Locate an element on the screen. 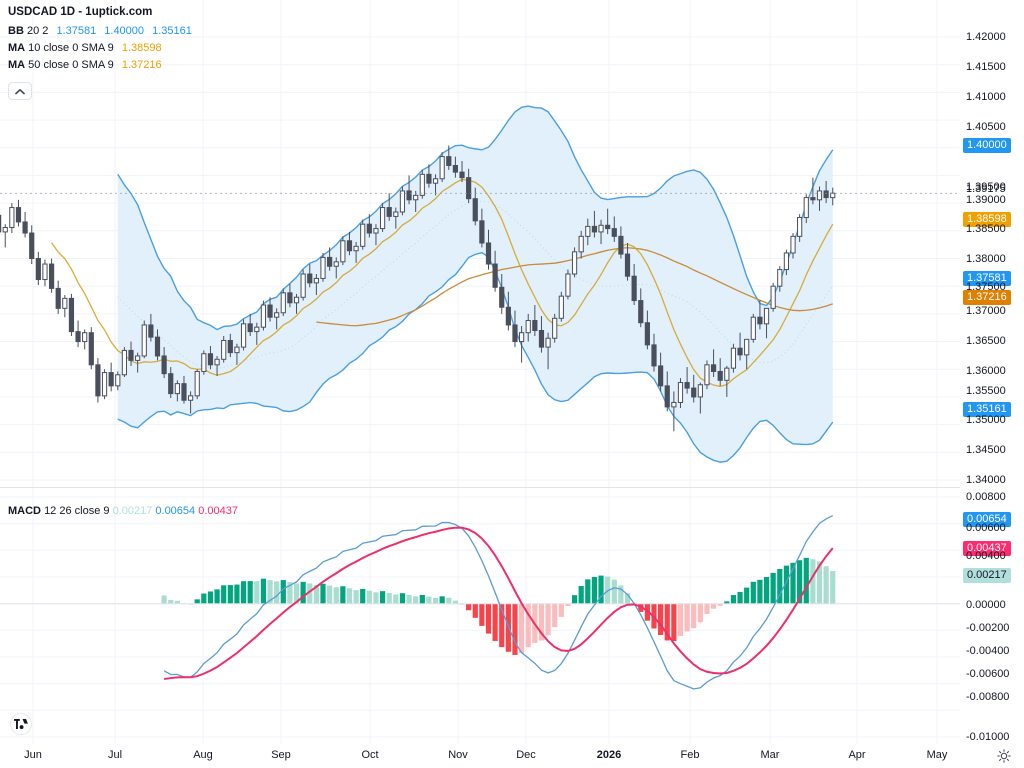 The image size is (1024, 768). price-tick-139000: 1.39000 is located at coordinates (992, 200).